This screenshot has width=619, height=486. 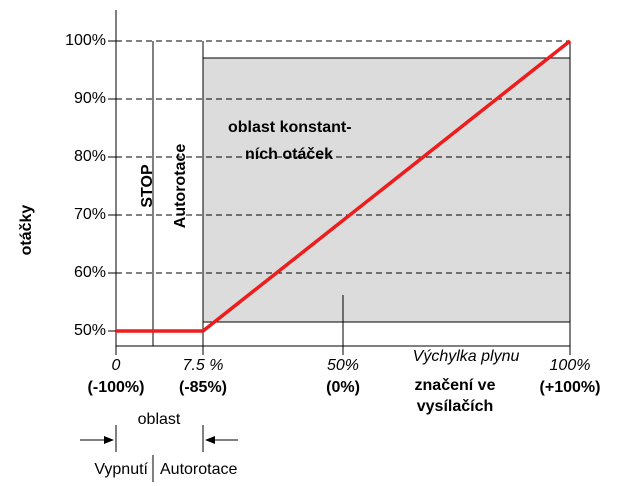 I want to click on y-tick-label: 100%, so click(x=85, y=40).